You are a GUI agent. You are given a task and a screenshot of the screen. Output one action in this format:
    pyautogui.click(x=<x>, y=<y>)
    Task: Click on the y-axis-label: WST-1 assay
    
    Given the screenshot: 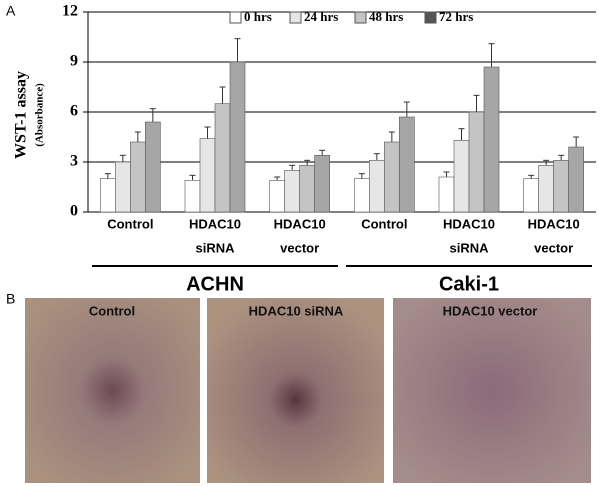 What is the action you would take?
    pyautogui.click(x=21, y=115)
    